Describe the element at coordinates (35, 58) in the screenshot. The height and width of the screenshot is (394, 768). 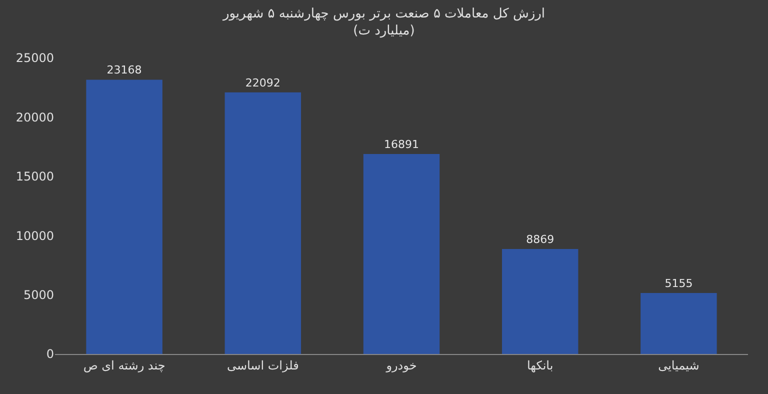
I see `y-tick-label: 25000` at that location.